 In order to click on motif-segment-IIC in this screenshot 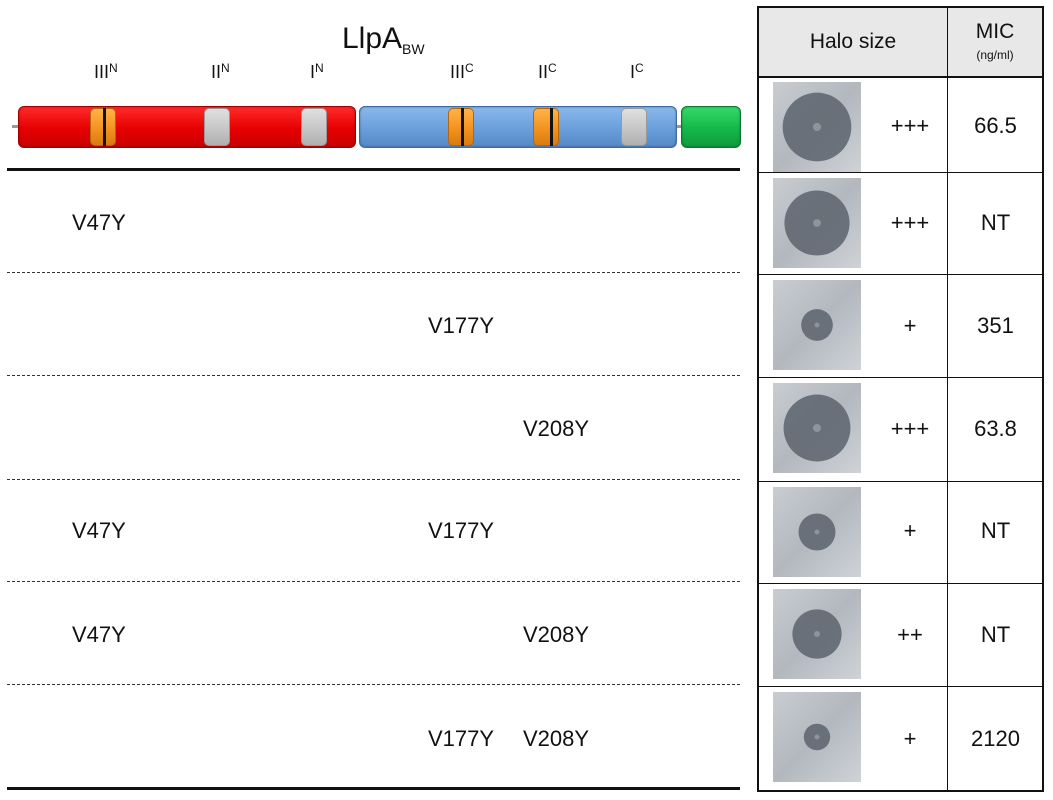, I will do `click(546, 127)`.